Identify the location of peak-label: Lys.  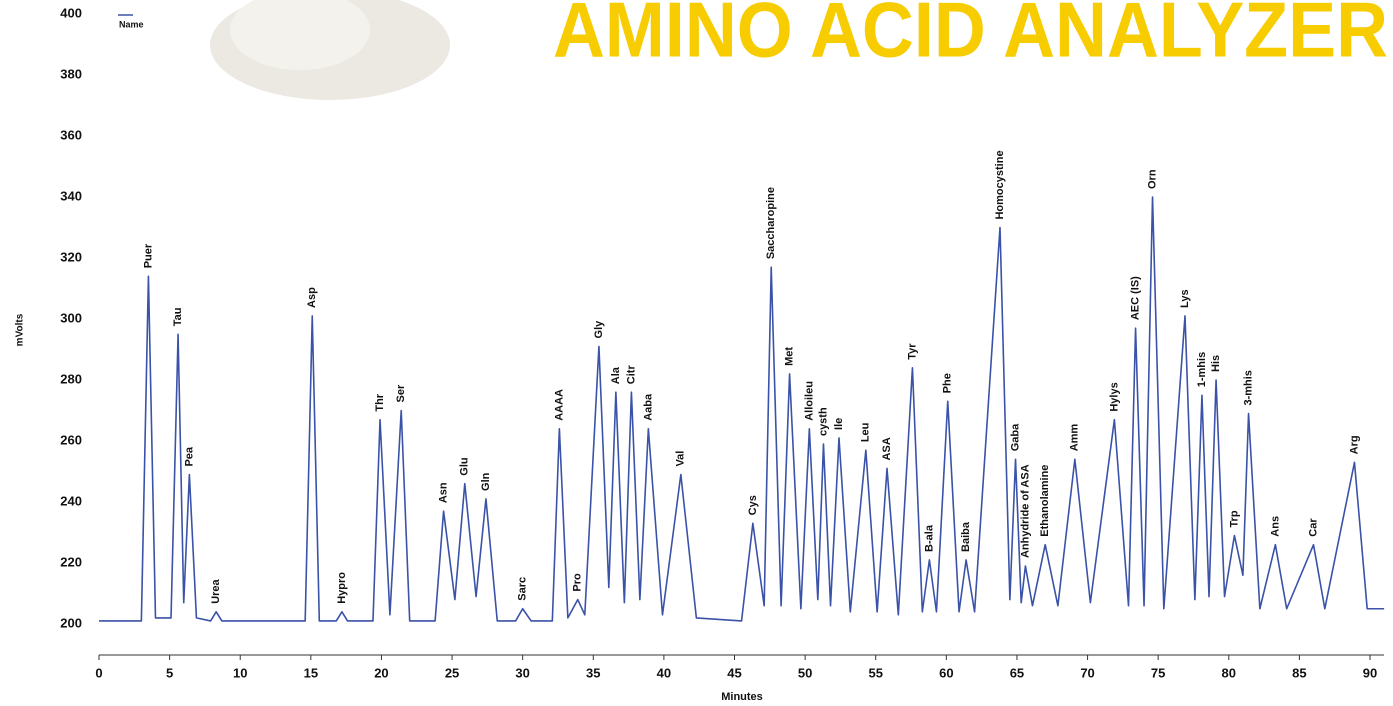
(1185, 298).